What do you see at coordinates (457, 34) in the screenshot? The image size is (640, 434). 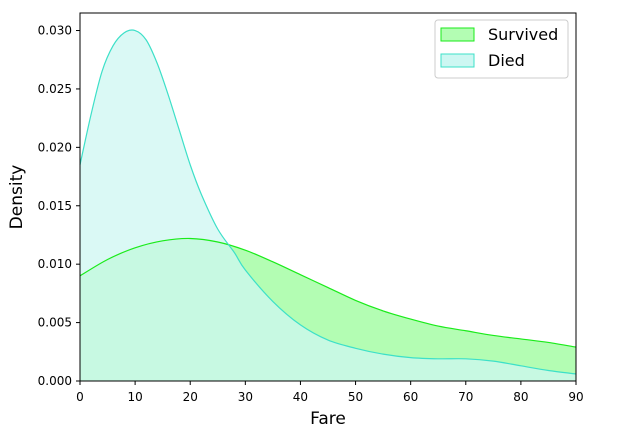 I see `legend-swatch-survived` at bounding box center [457, 34].